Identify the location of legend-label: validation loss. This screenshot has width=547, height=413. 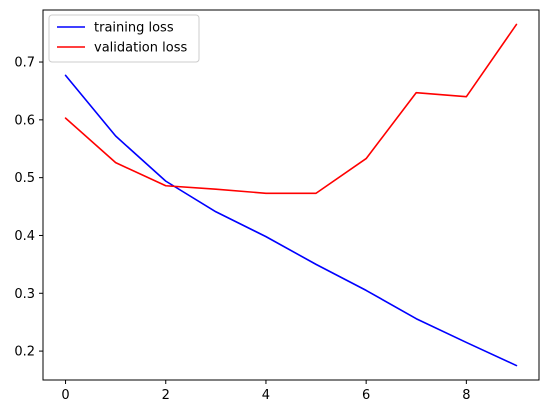
(140, 48).